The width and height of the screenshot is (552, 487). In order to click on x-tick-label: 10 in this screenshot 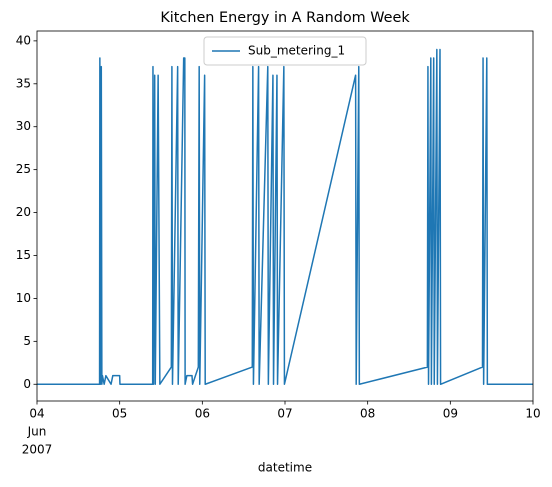, I will do `click(532, 414)`.